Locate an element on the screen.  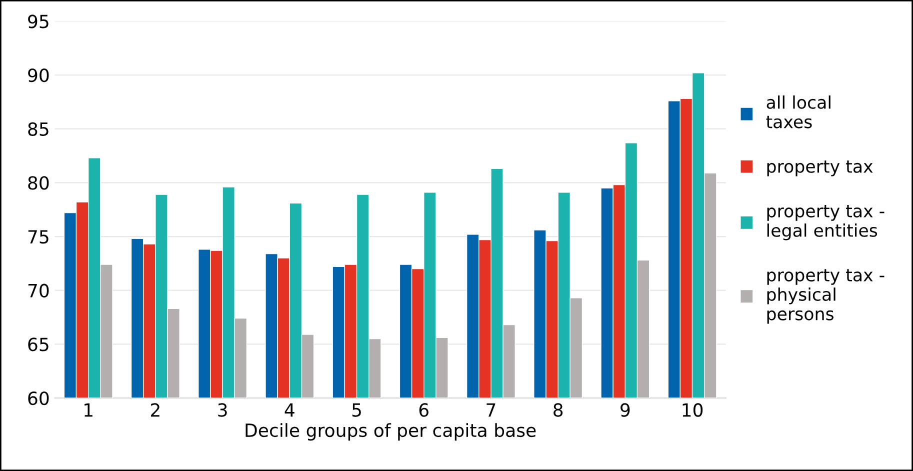
y-tick-label: 75 is located at coordinates (38, 237).